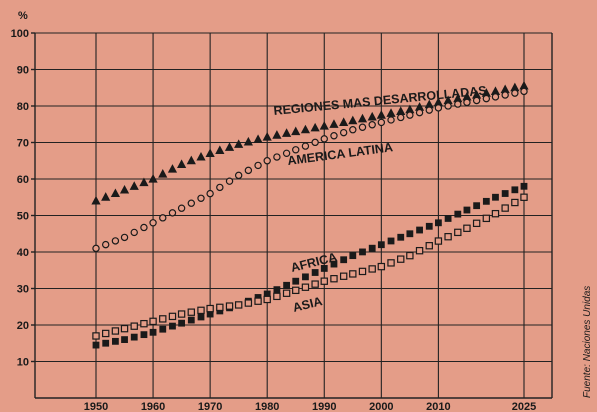 The height and width of the screenshot is (412, 597). Describe the element at coordinates (438, 406) in the screenshot. I see `x-tick-label-2010: 2010` at that location.